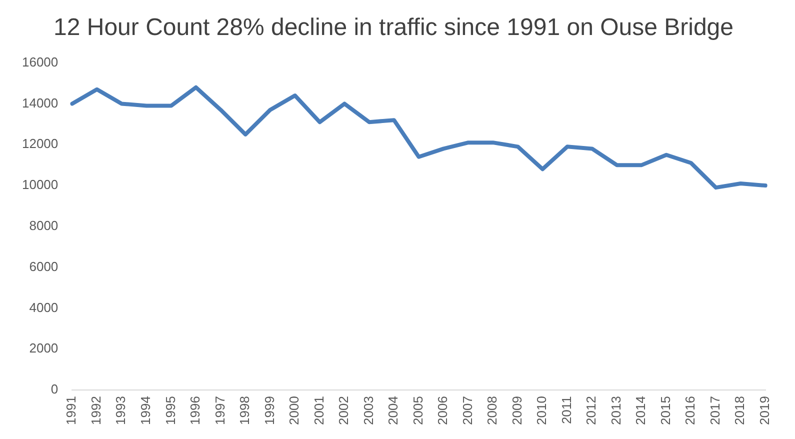  What do you see at coordinates (318, 410) in the screenshot?
I see `x-tick-label: 2001` at bounding box center [318, 410].